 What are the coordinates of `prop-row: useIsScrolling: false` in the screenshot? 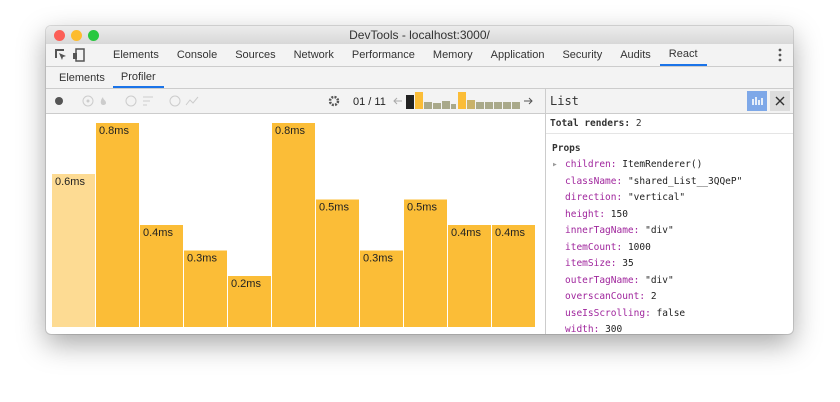 It's located at (669, 314).